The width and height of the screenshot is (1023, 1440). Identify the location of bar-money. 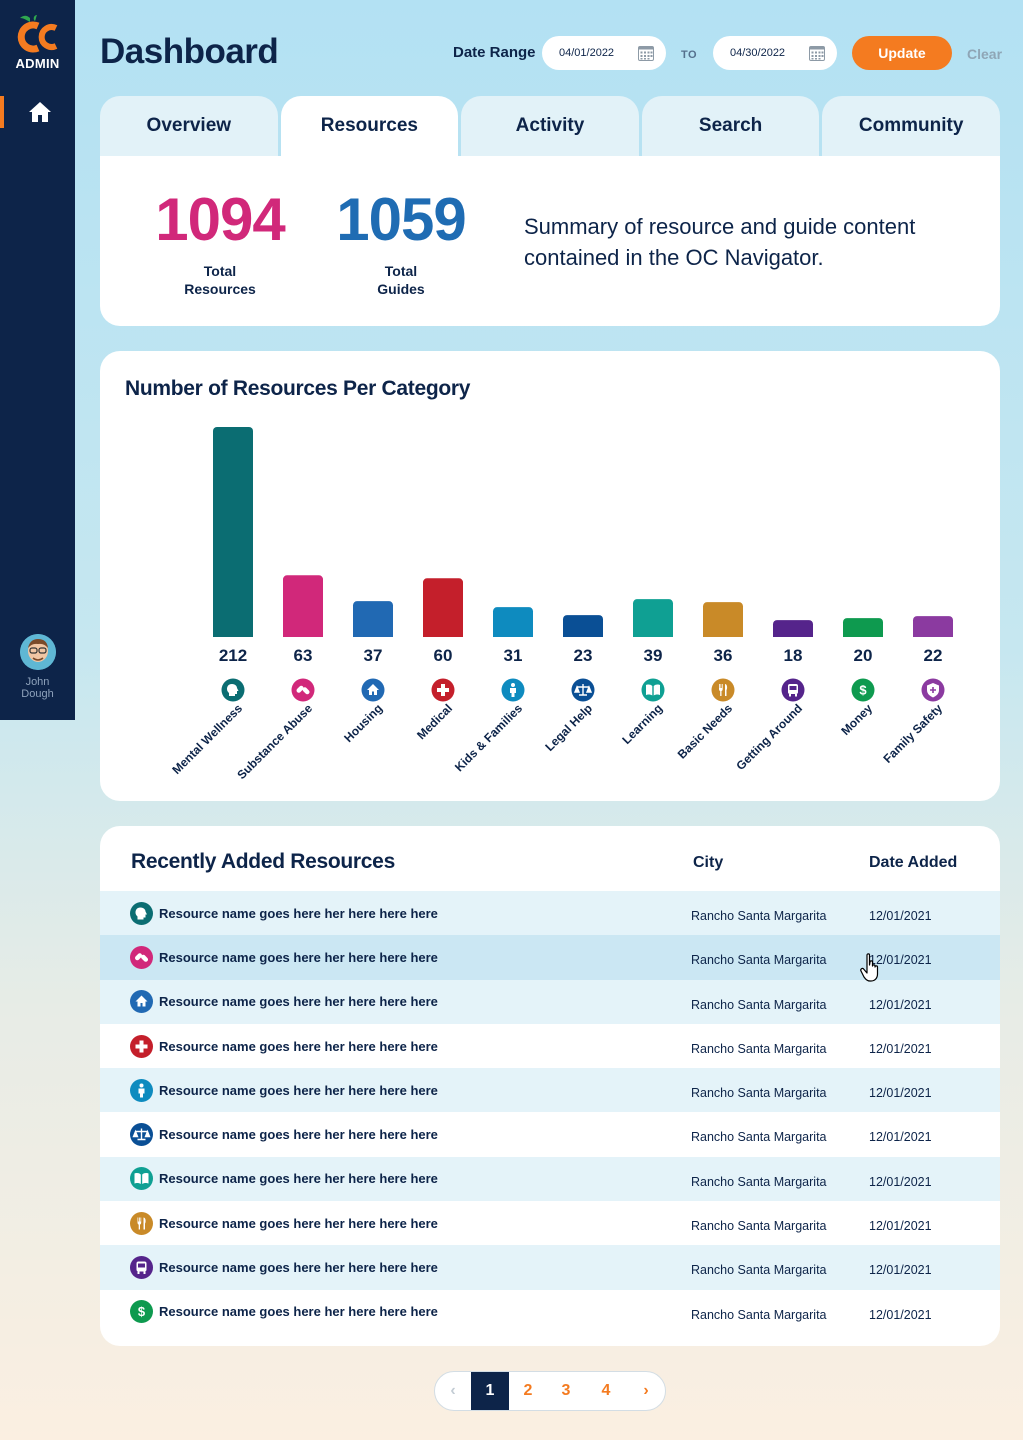
(863, 630).